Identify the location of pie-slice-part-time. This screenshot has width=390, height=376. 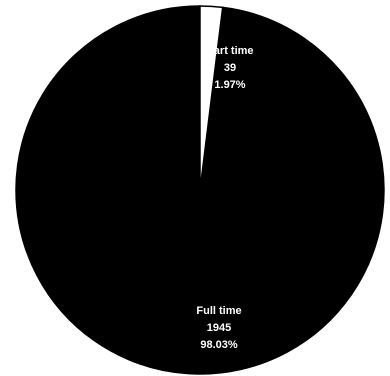
(211, 98).